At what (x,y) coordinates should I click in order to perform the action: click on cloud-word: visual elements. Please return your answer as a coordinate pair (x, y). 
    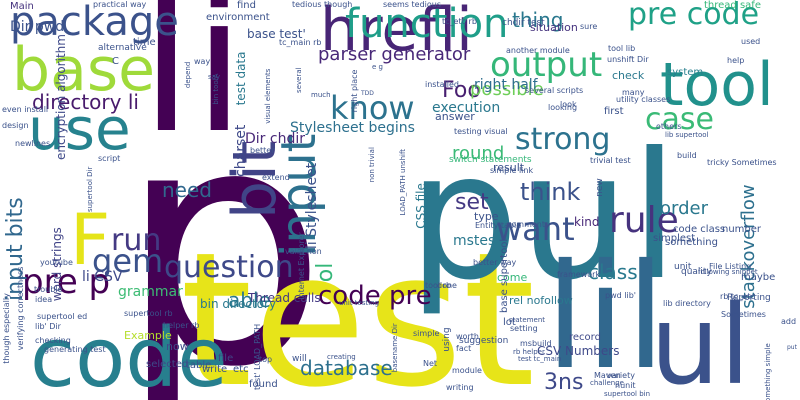
    Looking at the image, I should click on (268, 96).